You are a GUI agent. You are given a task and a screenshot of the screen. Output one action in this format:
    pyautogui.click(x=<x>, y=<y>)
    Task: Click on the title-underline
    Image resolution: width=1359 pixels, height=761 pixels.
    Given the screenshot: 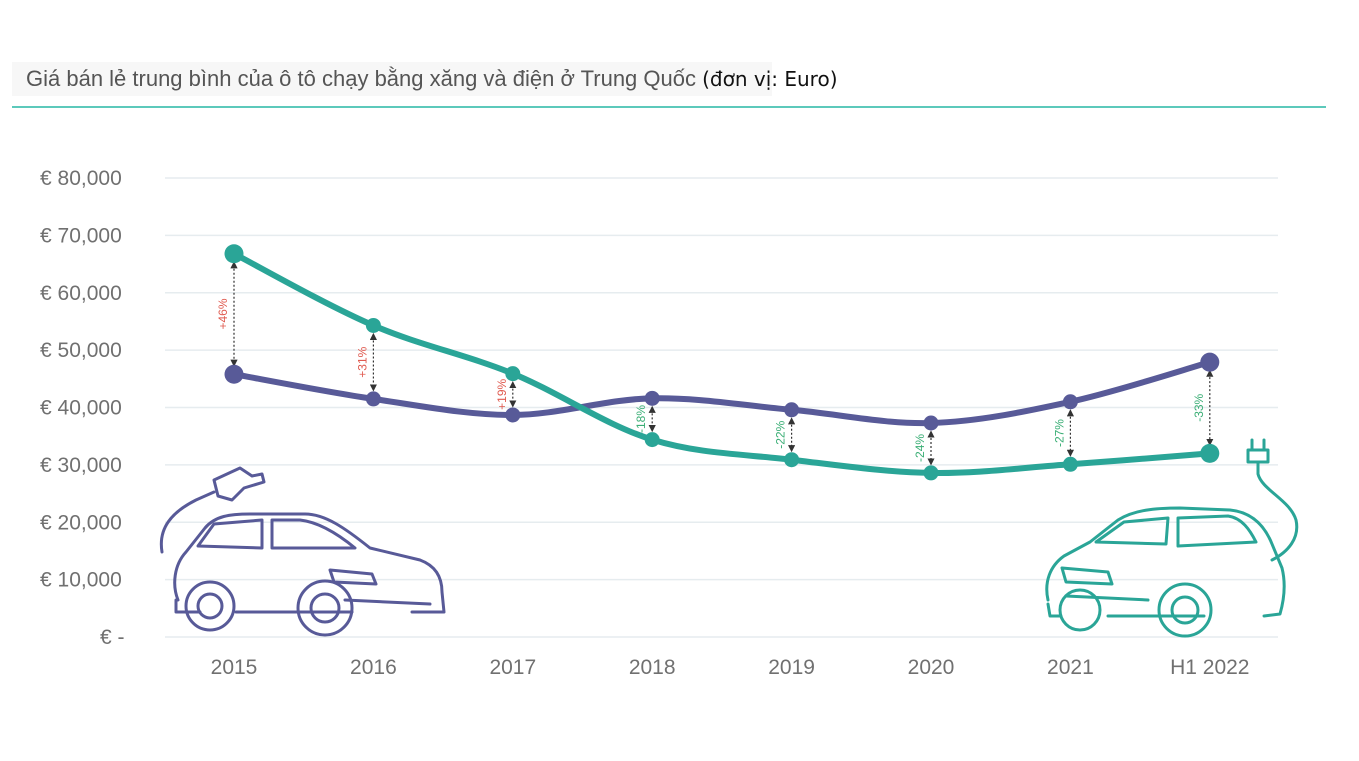 What is the action you would take?
    pyautogui.click(x=669, y=107)
    